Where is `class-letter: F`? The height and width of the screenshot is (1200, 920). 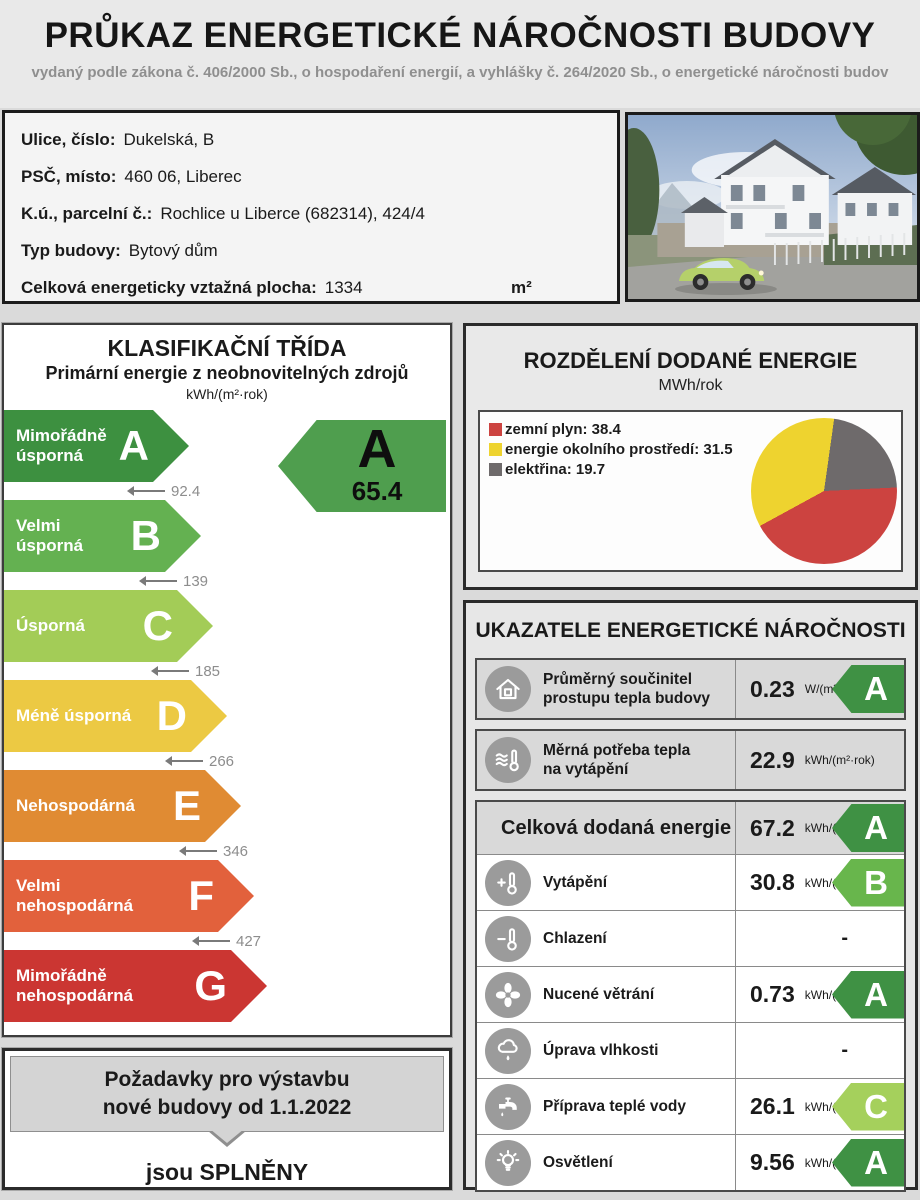 class-letter: F is located at coordinates (201, 895).